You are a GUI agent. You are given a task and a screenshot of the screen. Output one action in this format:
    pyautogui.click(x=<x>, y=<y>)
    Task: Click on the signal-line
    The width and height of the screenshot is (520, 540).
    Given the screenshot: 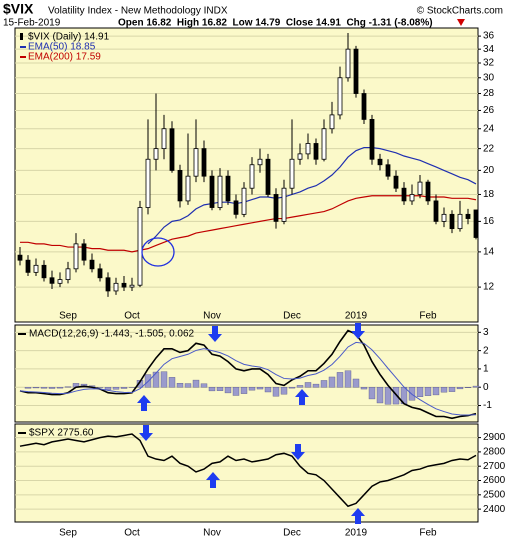 What is the action you would take?
    pyautogui.click(x=248, y=378)
    